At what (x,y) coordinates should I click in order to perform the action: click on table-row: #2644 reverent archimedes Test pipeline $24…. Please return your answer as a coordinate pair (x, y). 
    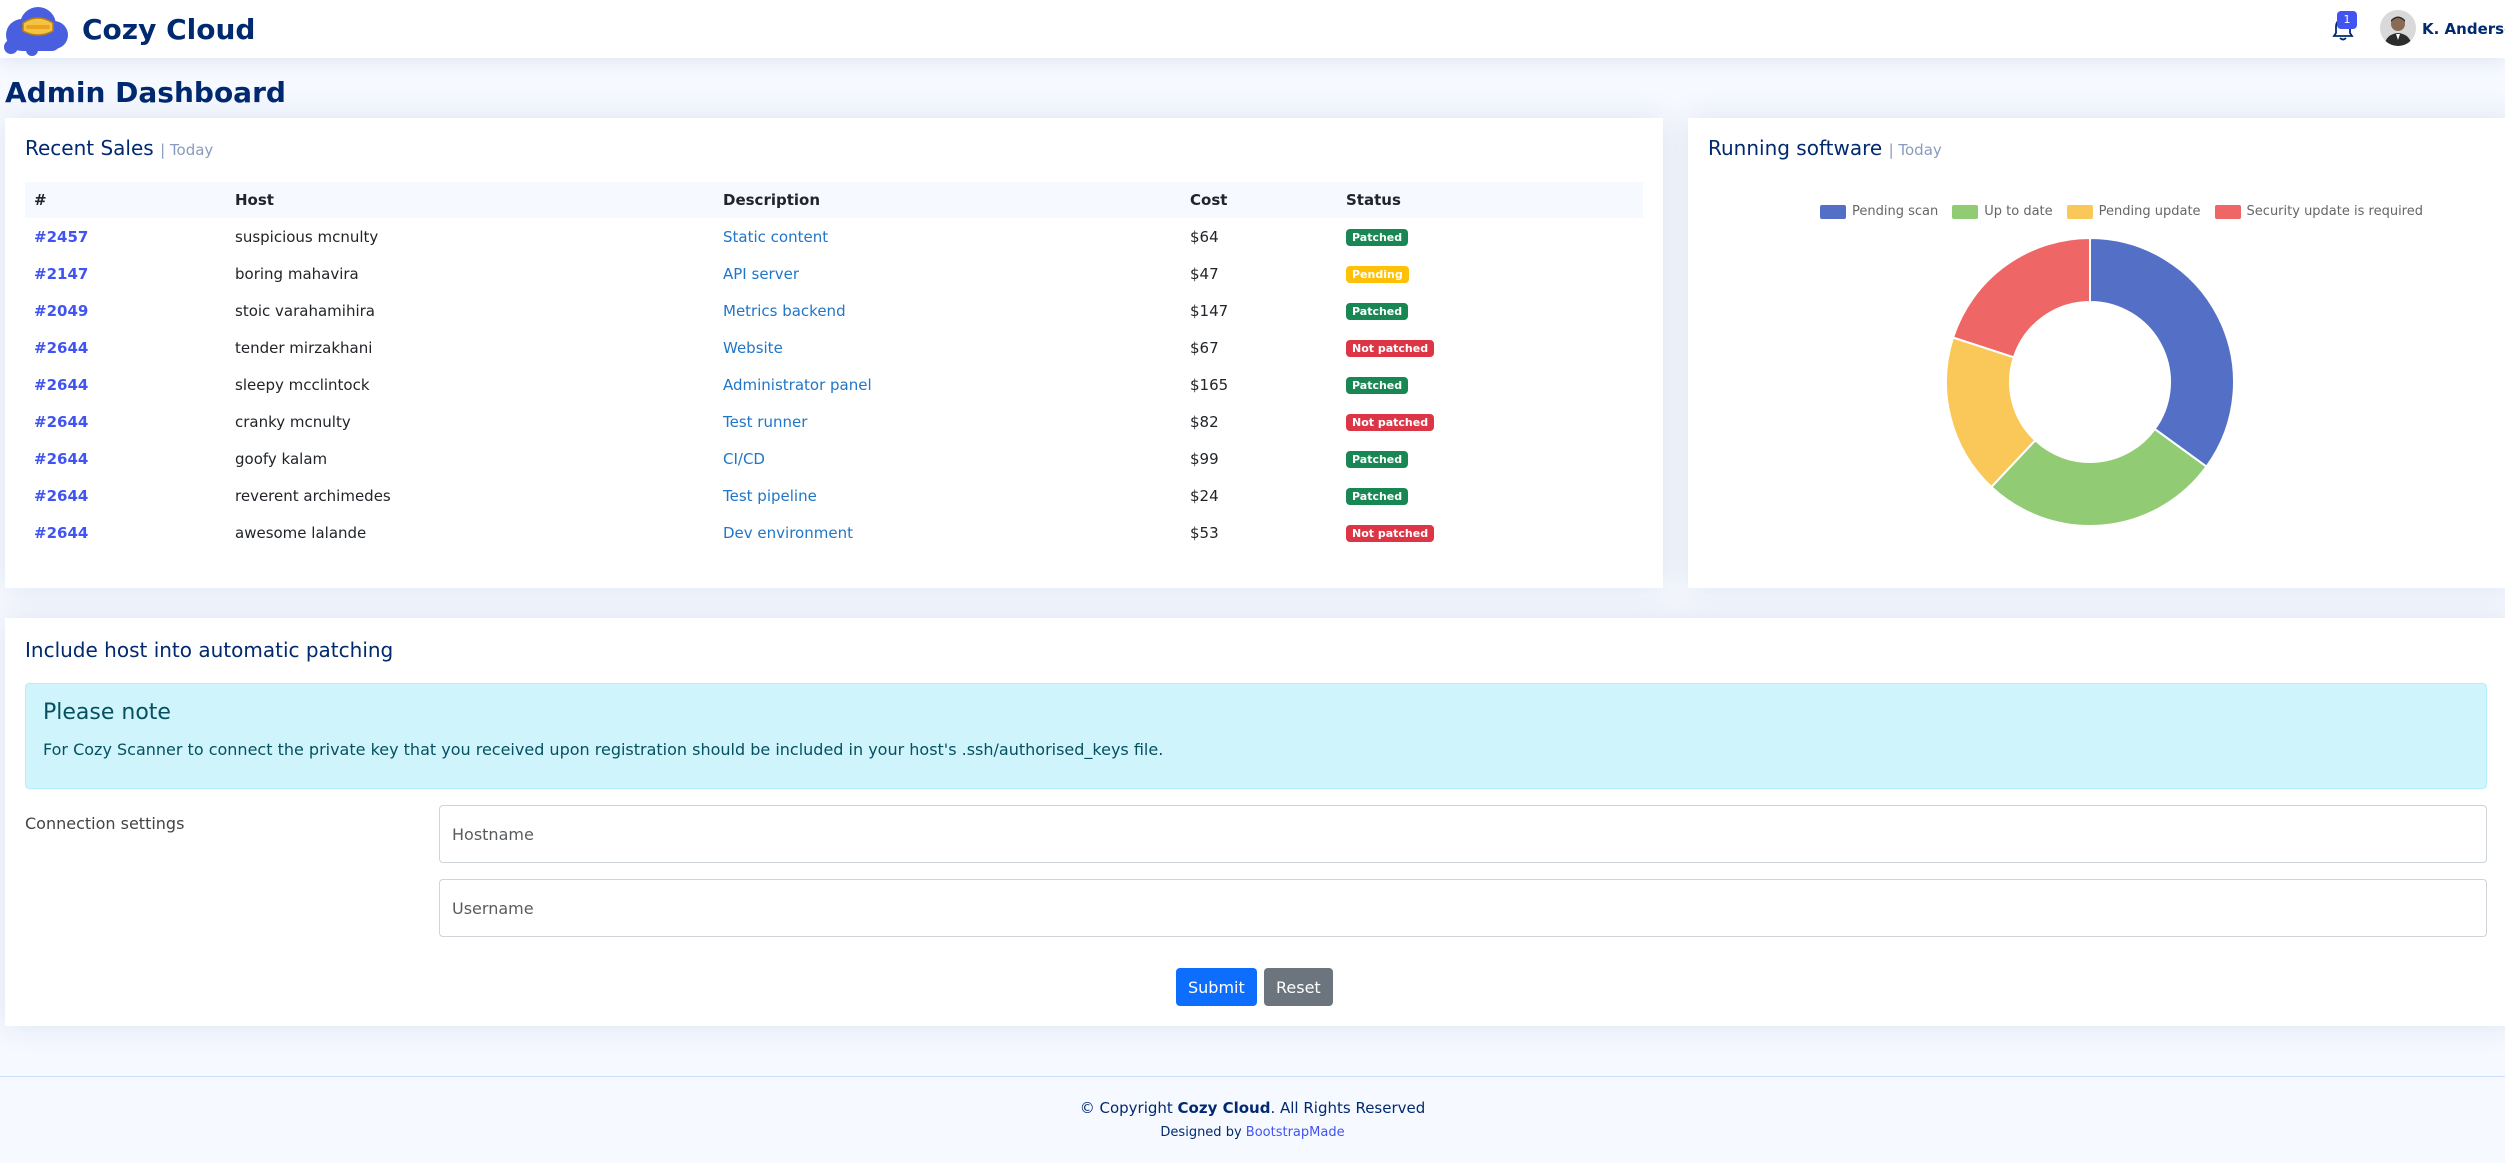
    Looking at the image, I should click on (834, 495).